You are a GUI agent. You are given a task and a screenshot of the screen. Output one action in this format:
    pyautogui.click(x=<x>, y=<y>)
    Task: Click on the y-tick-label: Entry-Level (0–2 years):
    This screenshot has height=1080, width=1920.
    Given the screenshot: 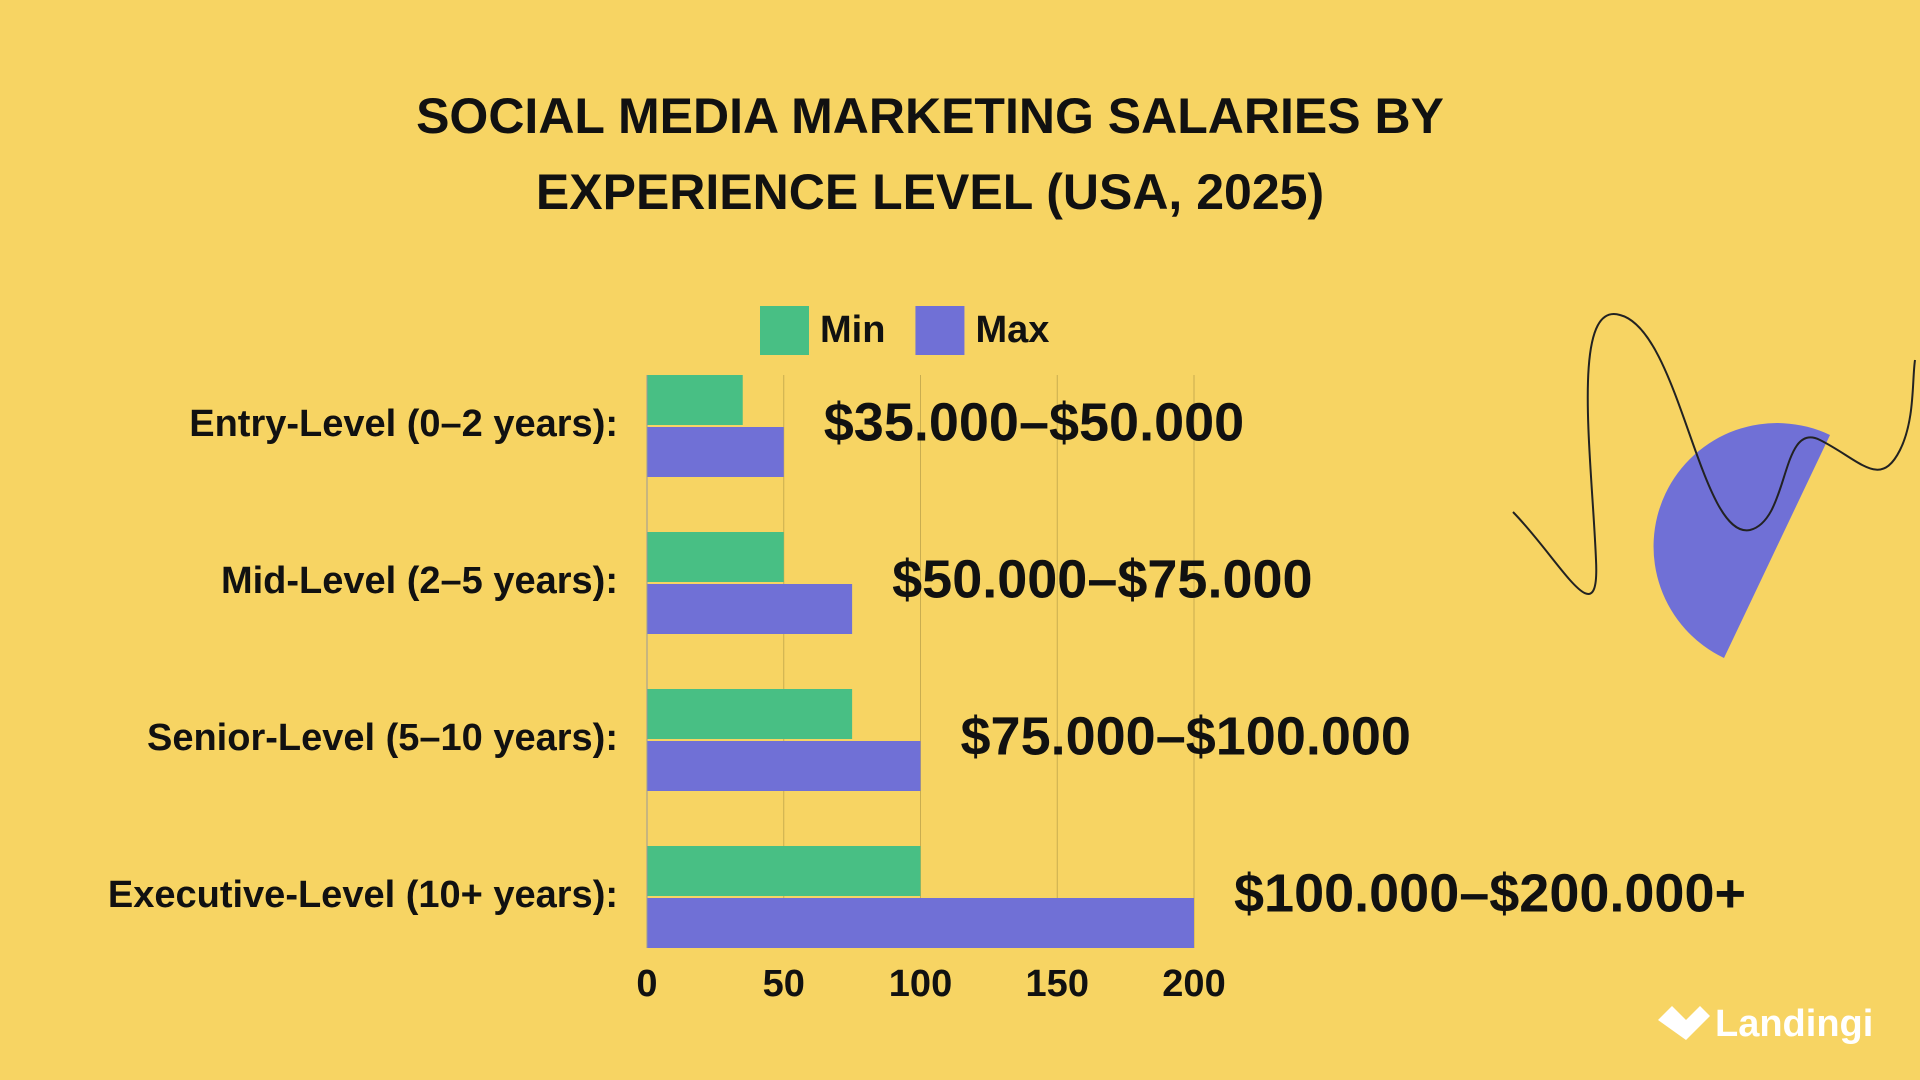 What is the action you would take?
    pyautogui.click(x=403, y=424)
    